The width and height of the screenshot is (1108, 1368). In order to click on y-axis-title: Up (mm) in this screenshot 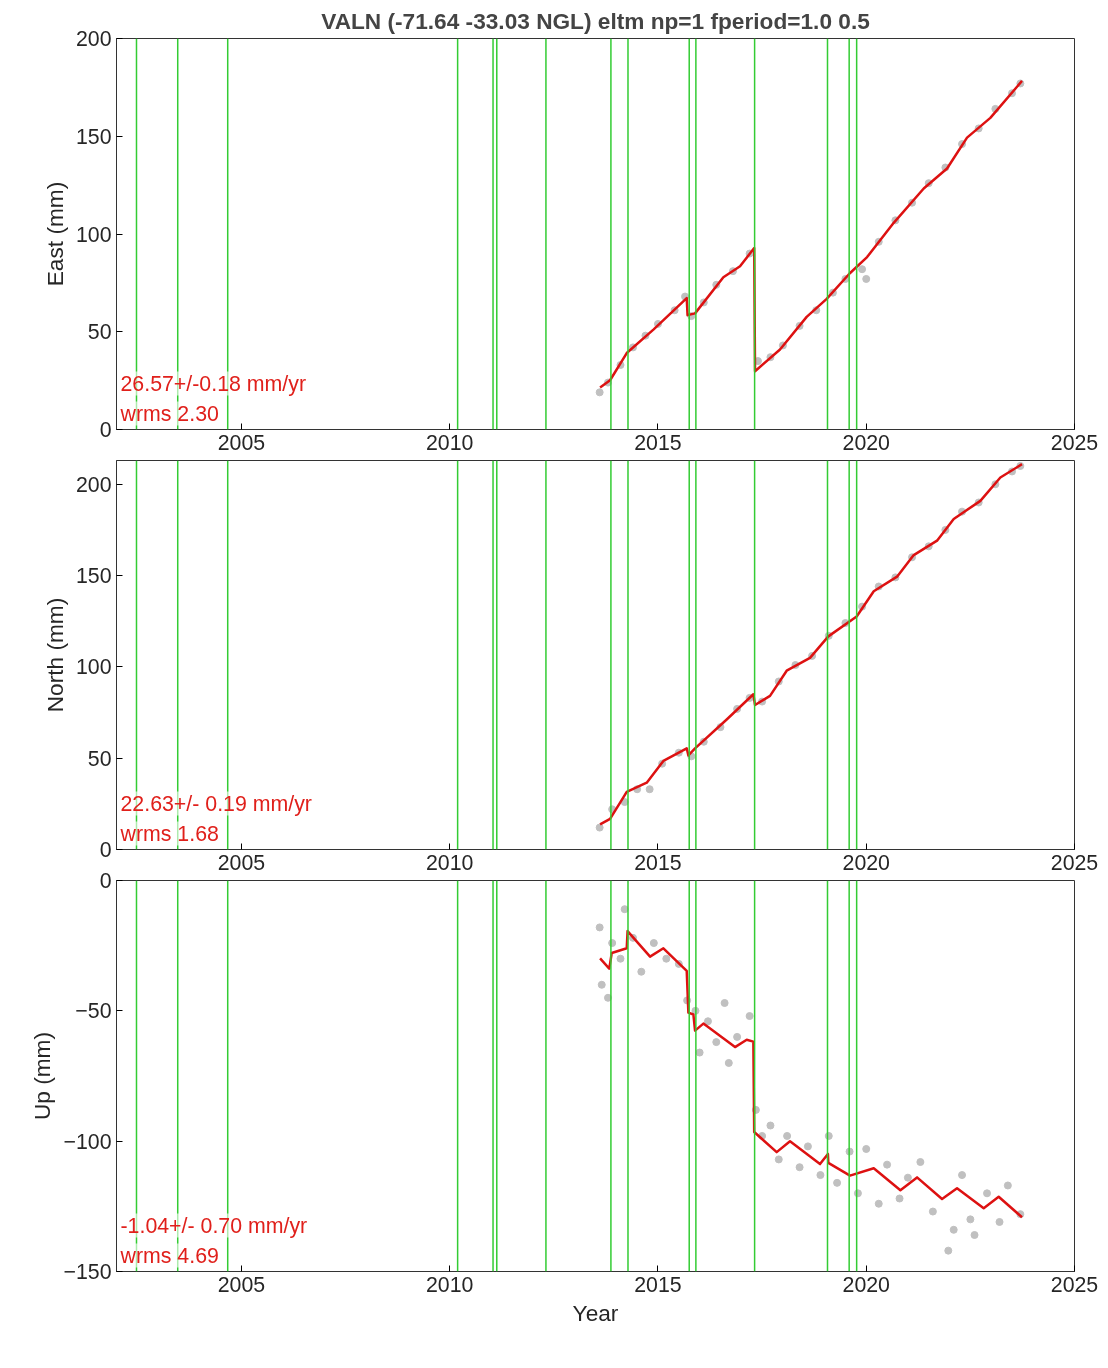, I will do `click(42, 1076)`.